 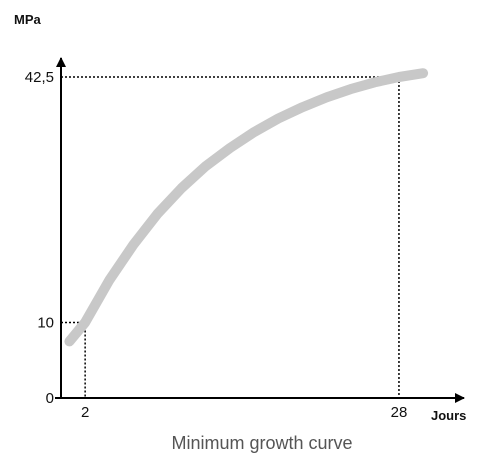 What do you see at coordinates (399, 412) in the screenshot?
I see `x-tick-label-1: 28` at bounding box center [399, 412].